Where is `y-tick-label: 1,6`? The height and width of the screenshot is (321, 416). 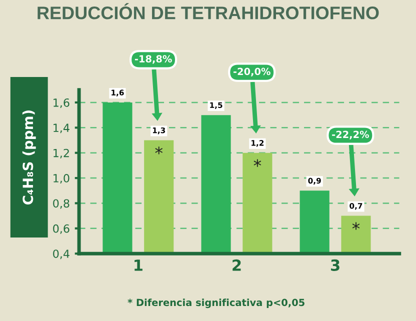 y-tick-label: 1,6 is located at coordinates (62, 103).